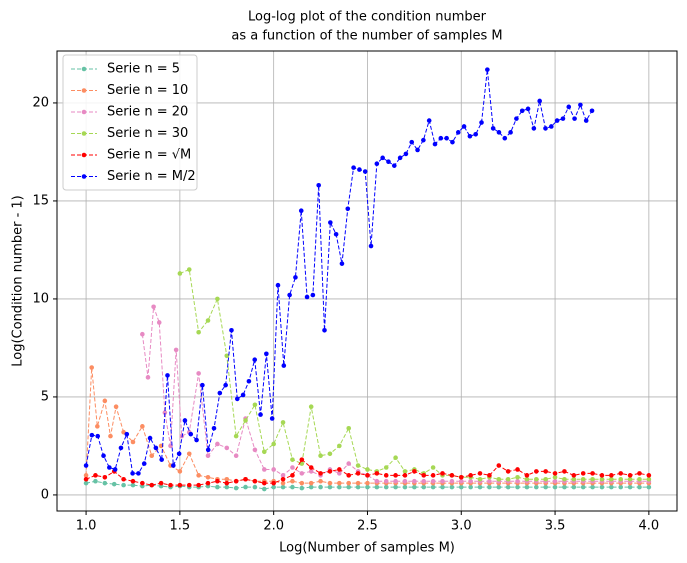 The width and height of the screenshot is (687, 563). What do you see at coordinates (143, 69) in the screenshot?
I see `legend-label: Serie n = 5` at bounding box center [143, 69].